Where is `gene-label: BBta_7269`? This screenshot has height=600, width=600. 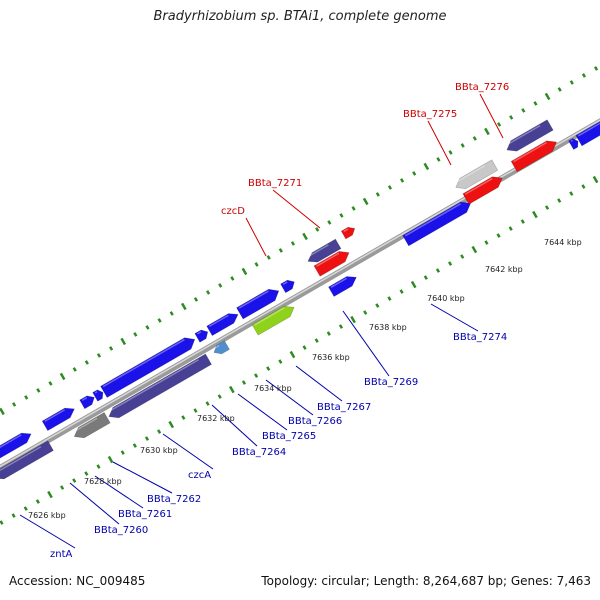 gene-label: BBta_7269 is located at coordinates (391, 382).